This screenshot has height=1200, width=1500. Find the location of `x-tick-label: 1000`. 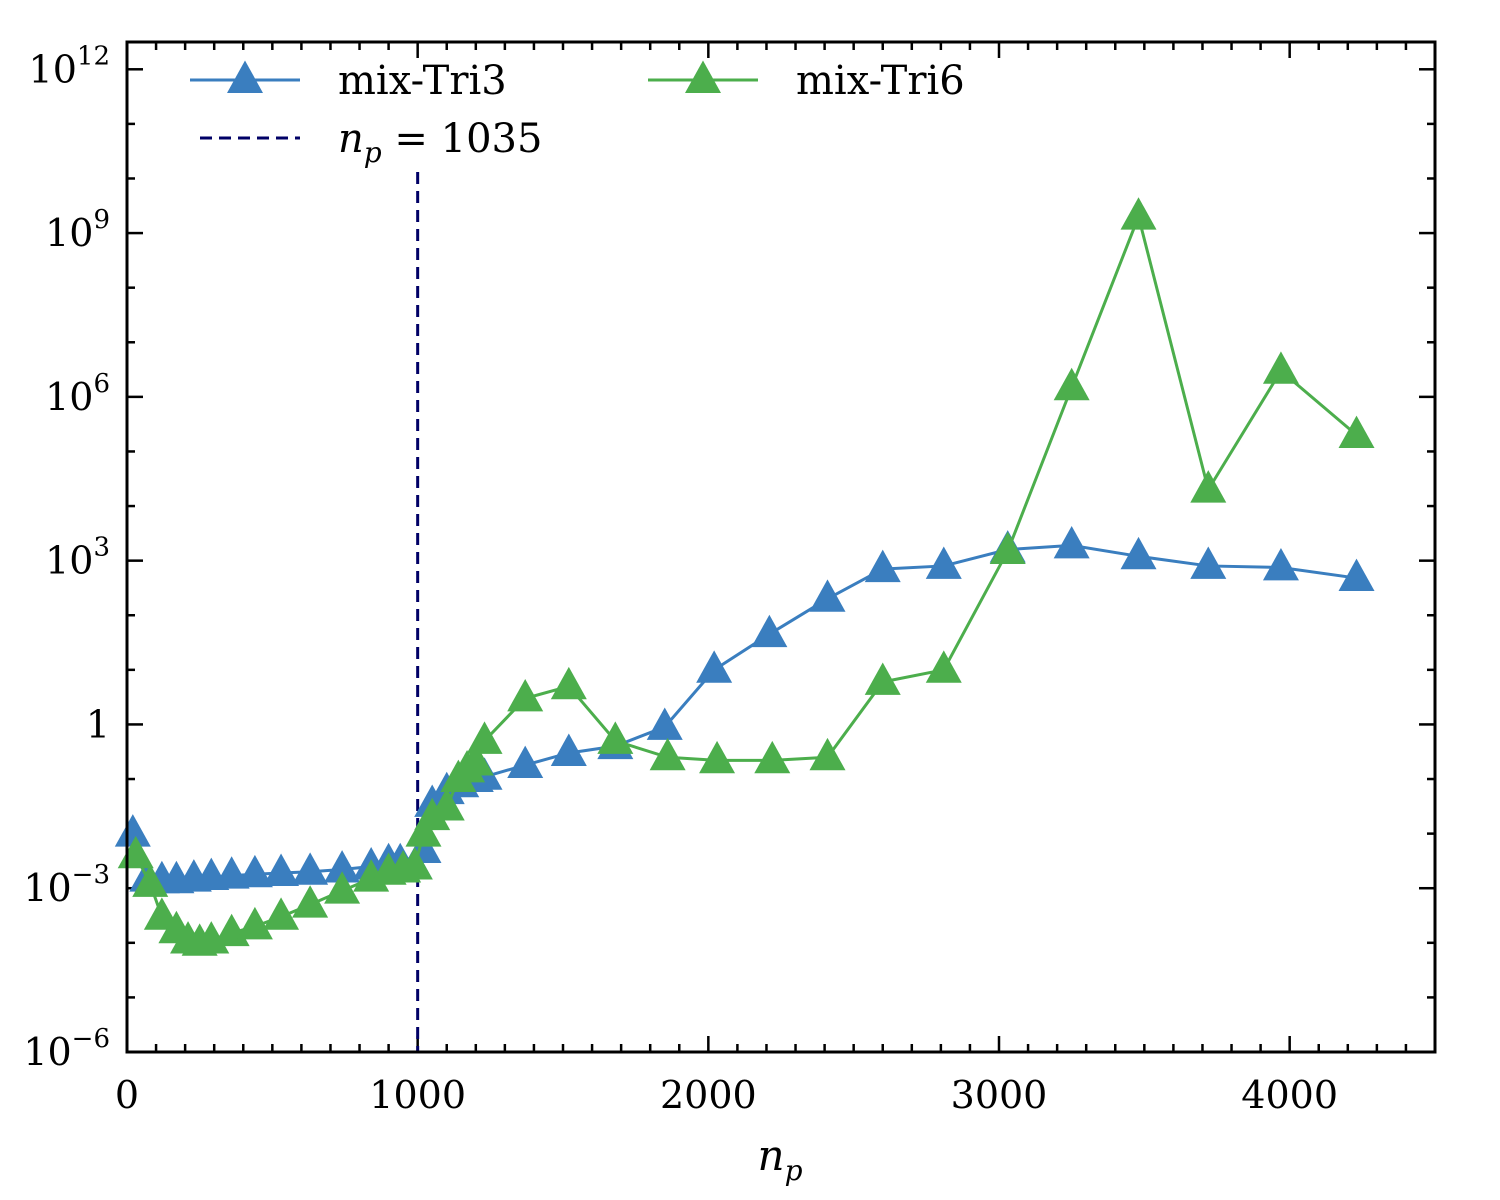

x-tick-label: 1000 is located at coordinates (417, 1095).